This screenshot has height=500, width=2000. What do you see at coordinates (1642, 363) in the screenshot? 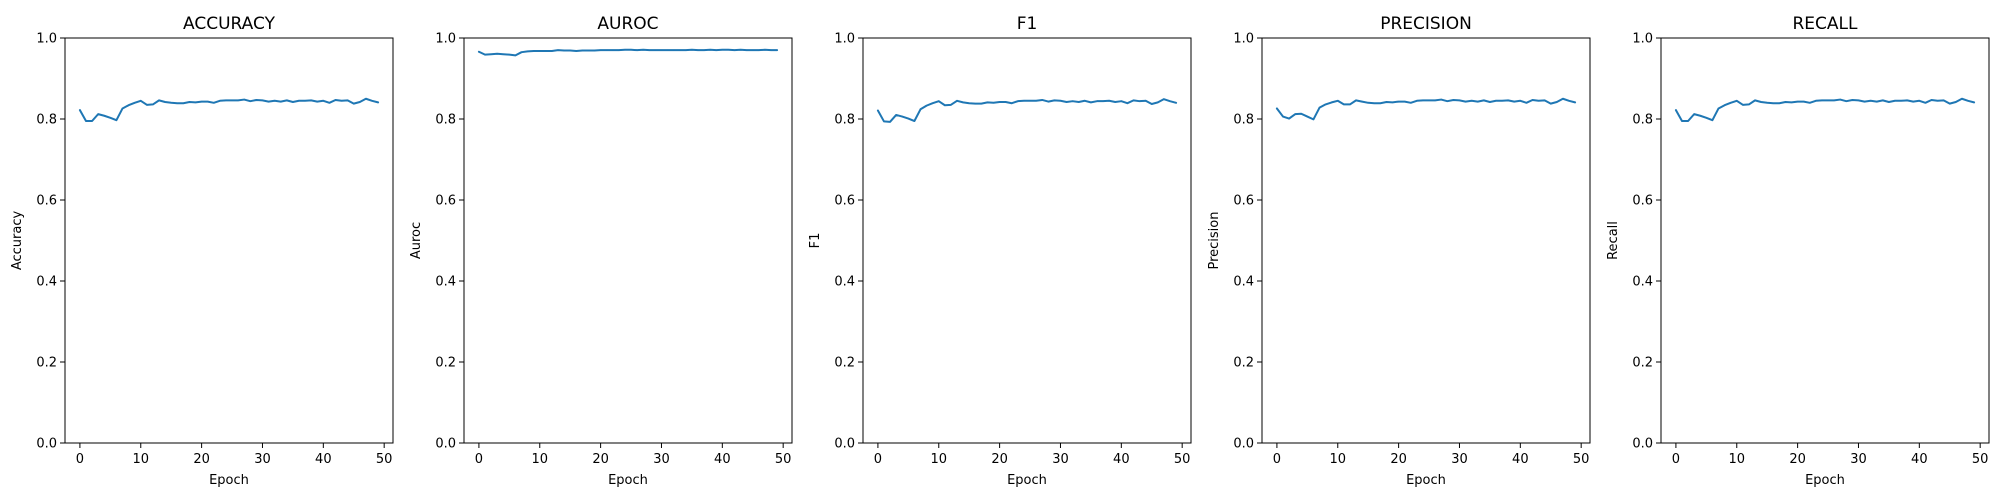
I see `y-tick-label: 0.2` at bounding box center [1642, 363].